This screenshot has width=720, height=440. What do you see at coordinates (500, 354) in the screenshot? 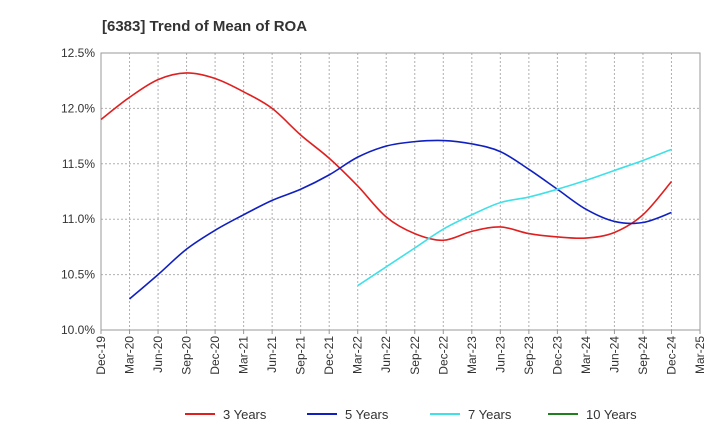
I see `x-tick-label: Jun-23` at bounding box center [500, 354].